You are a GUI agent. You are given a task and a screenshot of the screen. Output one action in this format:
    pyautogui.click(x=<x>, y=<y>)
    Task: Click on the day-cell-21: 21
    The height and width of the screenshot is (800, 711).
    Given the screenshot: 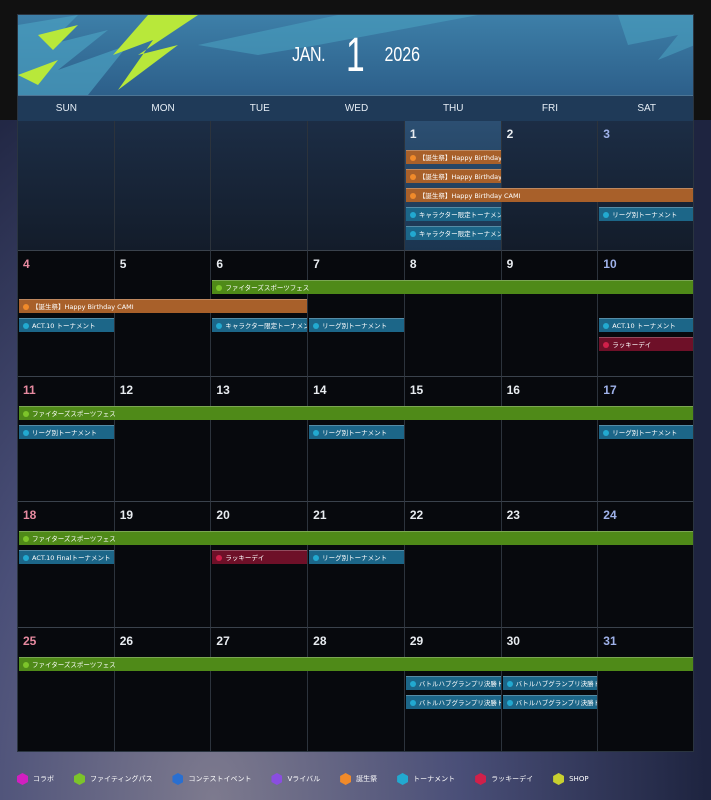 What is the action you would take?
    pyautogui.click(x=356, y=565)
    